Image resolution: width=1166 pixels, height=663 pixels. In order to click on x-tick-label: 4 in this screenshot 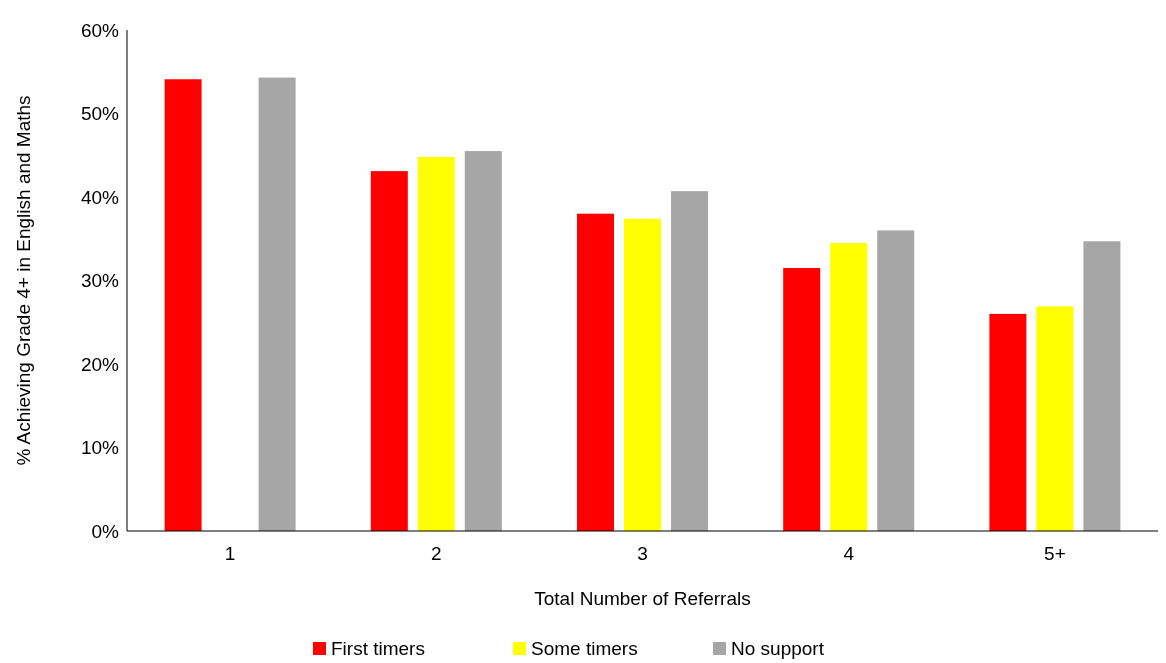, I will do `click(849, 553)`.